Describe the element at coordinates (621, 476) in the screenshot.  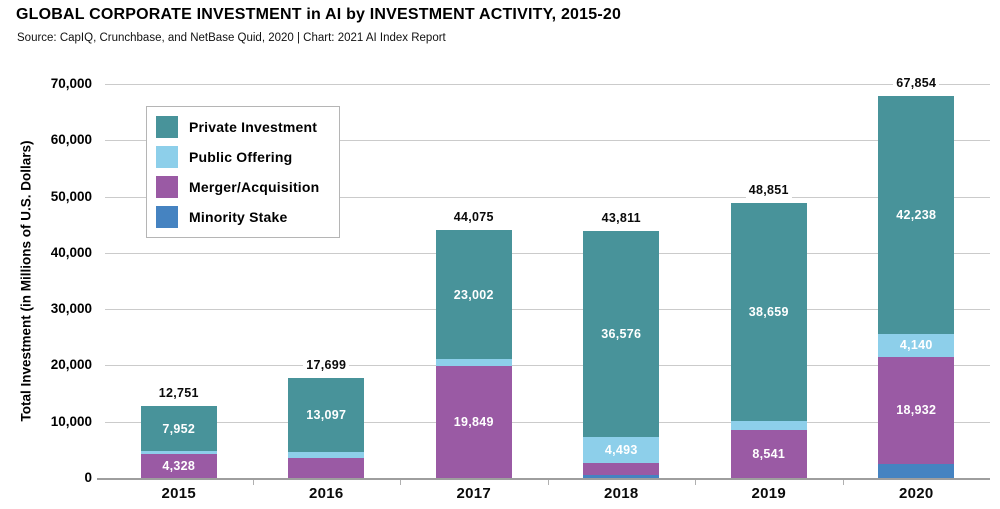
I see `bar-segment-minority-stake-2018` at that location.